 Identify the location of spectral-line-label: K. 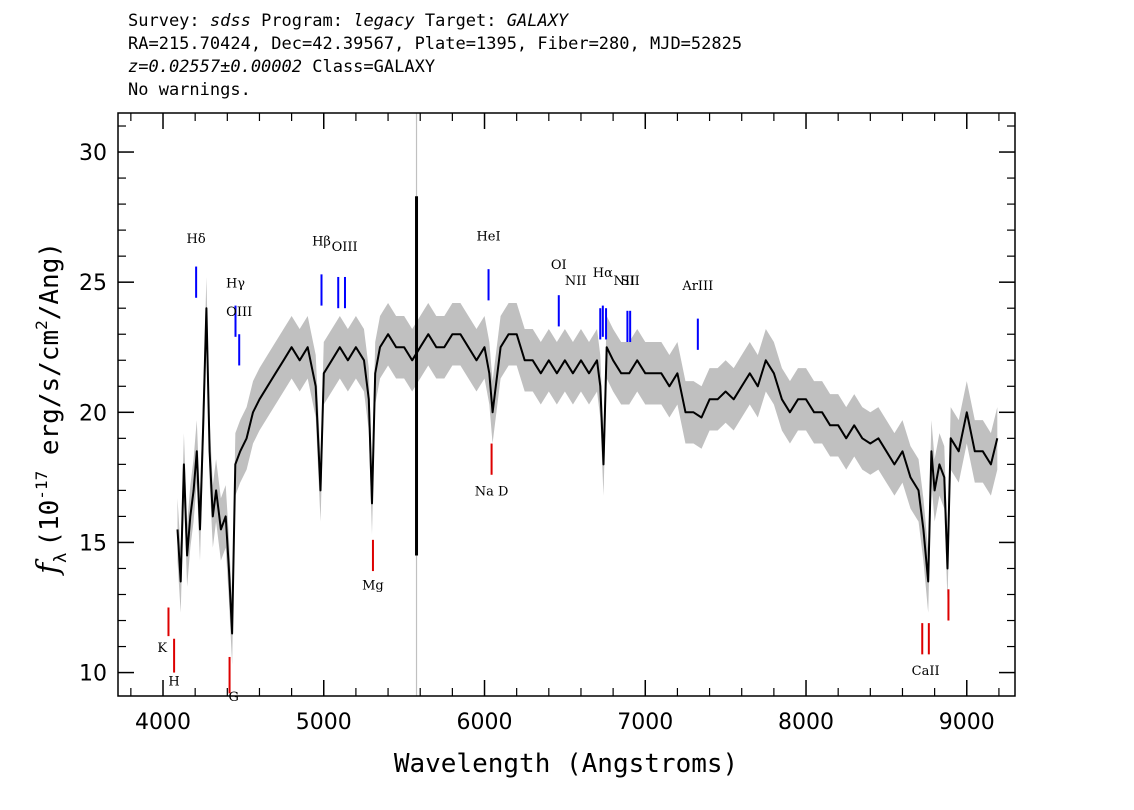
(162, 648).